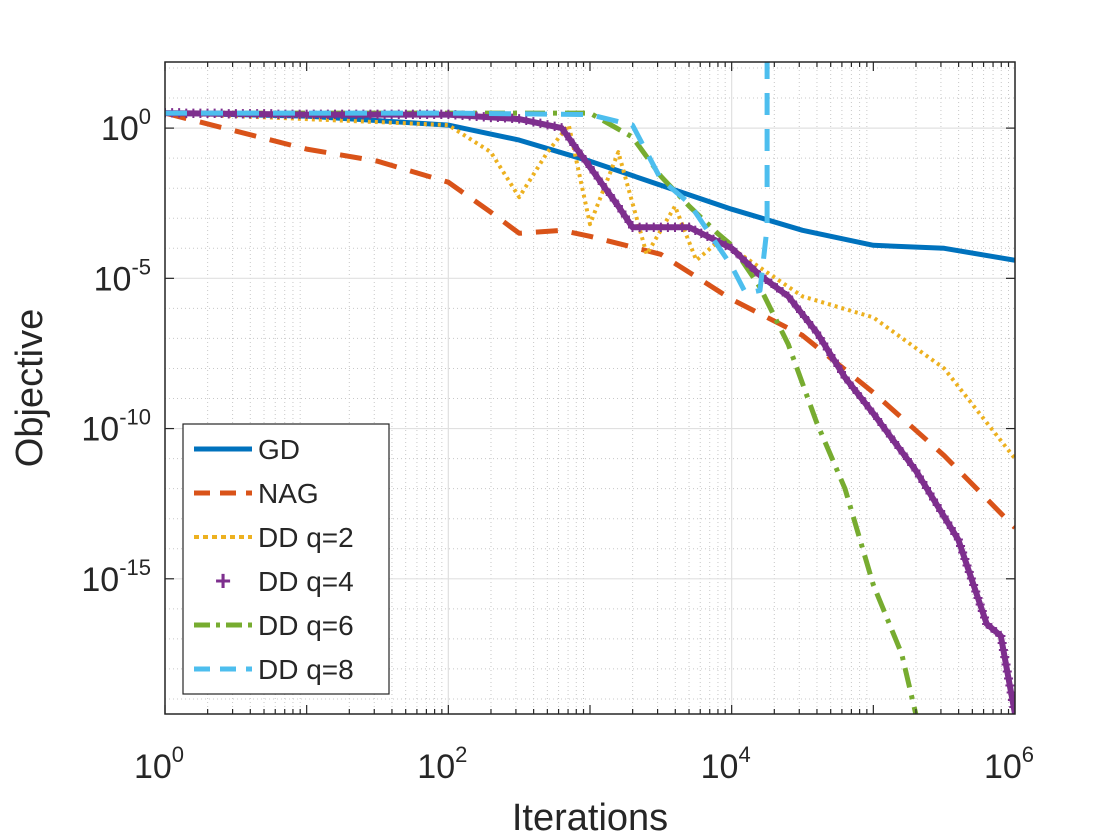 The width and height of the screenshot is (1120, 840). Describe the element at coordinates (279, 449) in the screenshot. I see `legend-label-gd: GD` at that location.